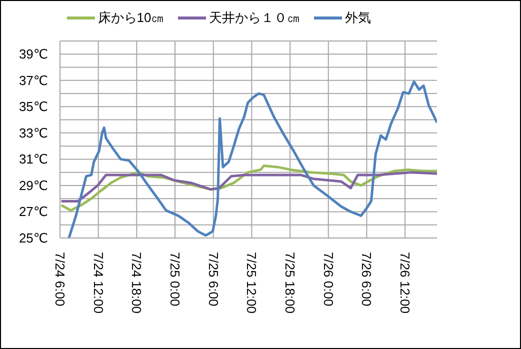 The image size is (521, 349). Describe the element at coordinates (33, 238) in the screenshot. I see `y-tick-label: 25℃` at that location.